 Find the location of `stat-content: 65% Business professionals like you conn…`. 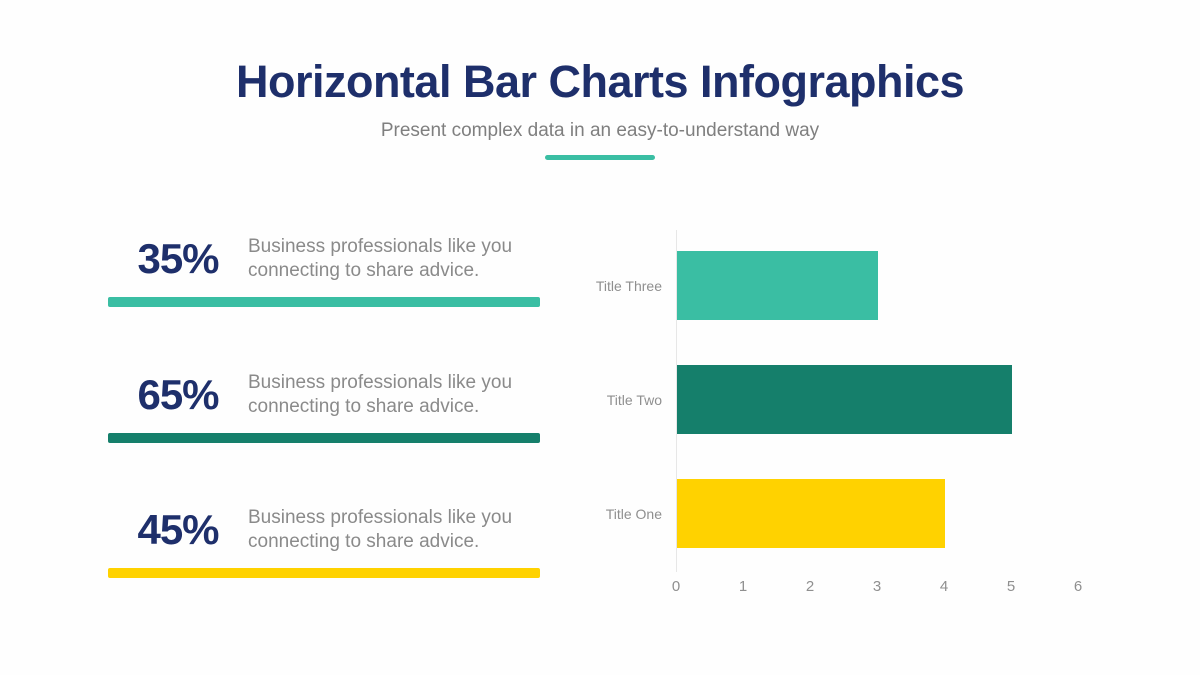

stat-content: 65% Business professionals like you conn… is located at coordinates (324, 395).